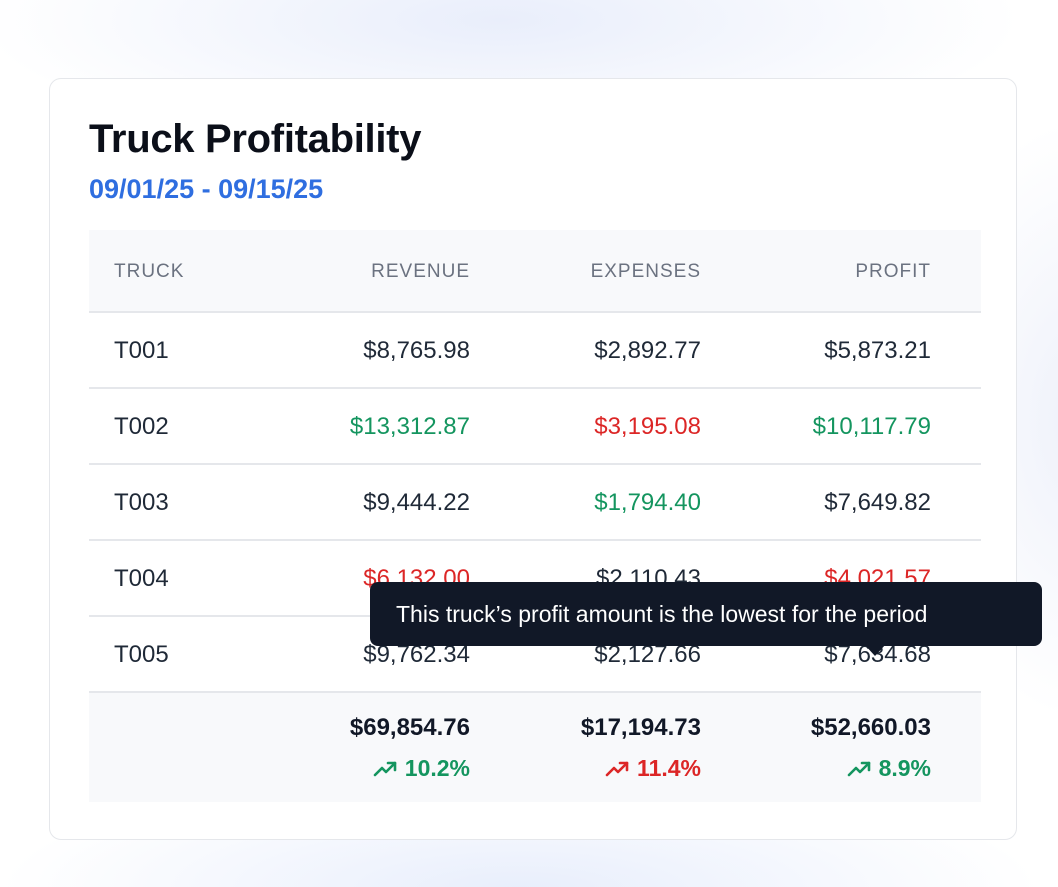 This screenshot has height=887, width=1058. I want to click on revenue-cell: $9,444.22, so click(416, 502).